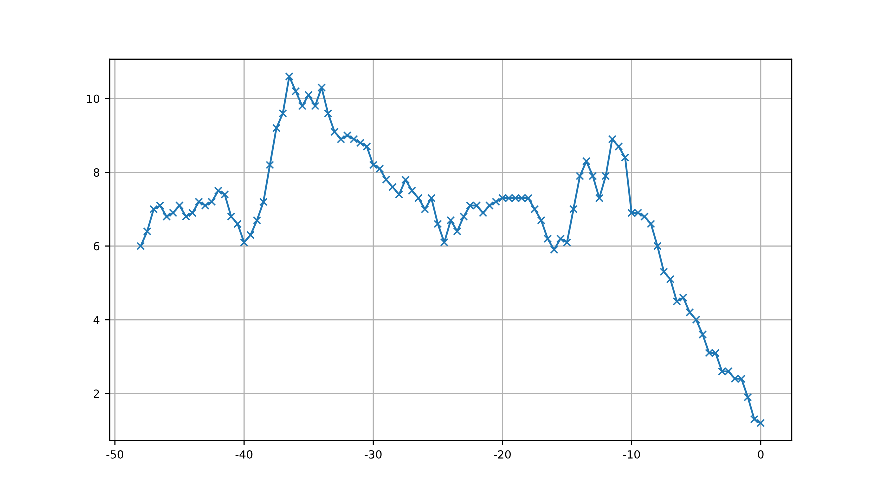  What do you see at coordinates (244, 454) in the screenshot?
I see `x-tick-label: -40` at bounding box center [244, 454].